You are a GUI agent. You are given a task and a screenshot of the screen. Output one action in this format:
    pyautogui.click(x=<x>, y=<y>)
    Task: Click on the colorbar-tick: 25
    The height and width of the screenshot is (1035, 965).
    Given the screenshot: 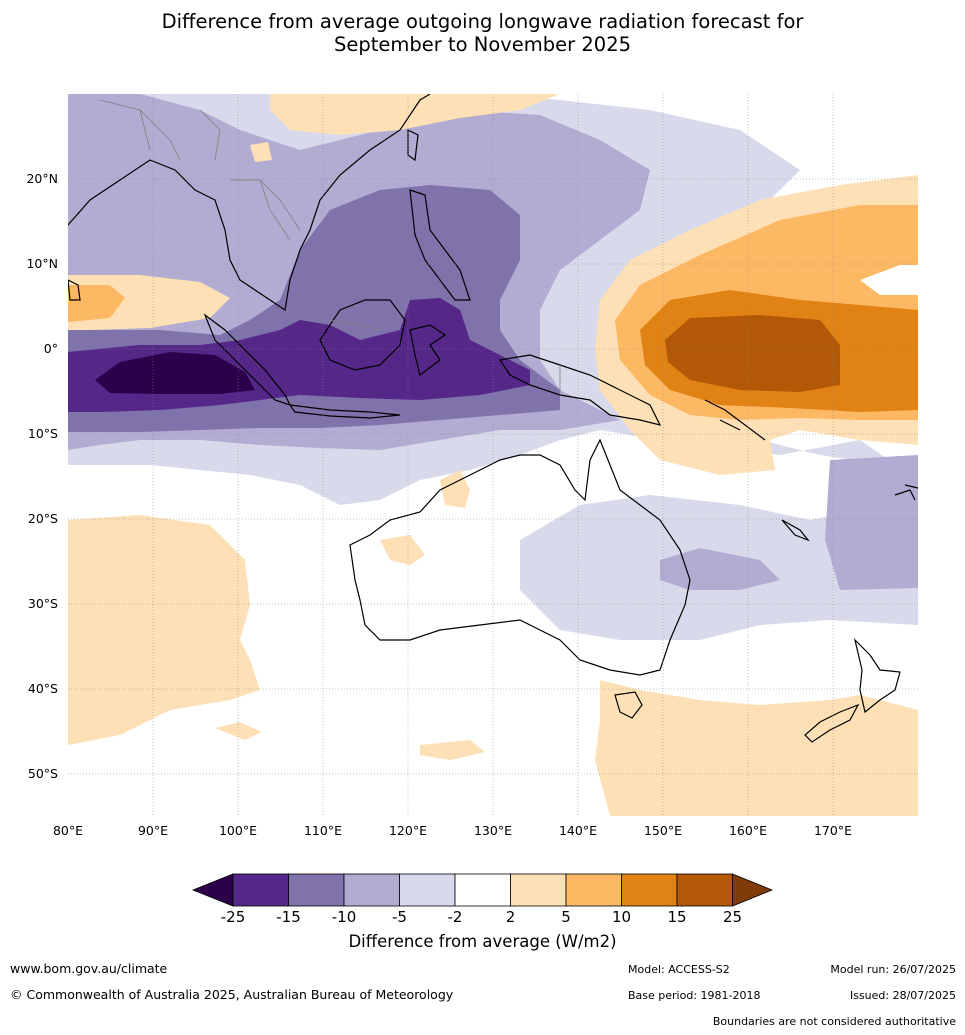 What is the action you would take?
    pyautogui.click(x=732, y=917)
    